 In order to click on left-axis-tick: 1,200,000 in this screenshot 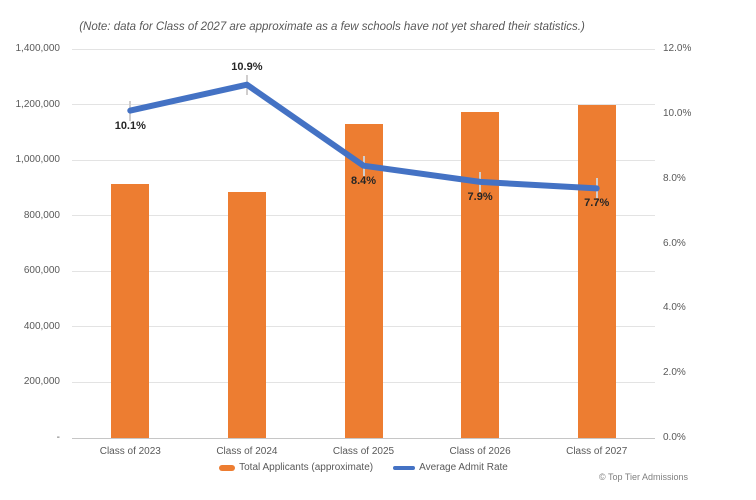, I will do `click(38, 104)`.